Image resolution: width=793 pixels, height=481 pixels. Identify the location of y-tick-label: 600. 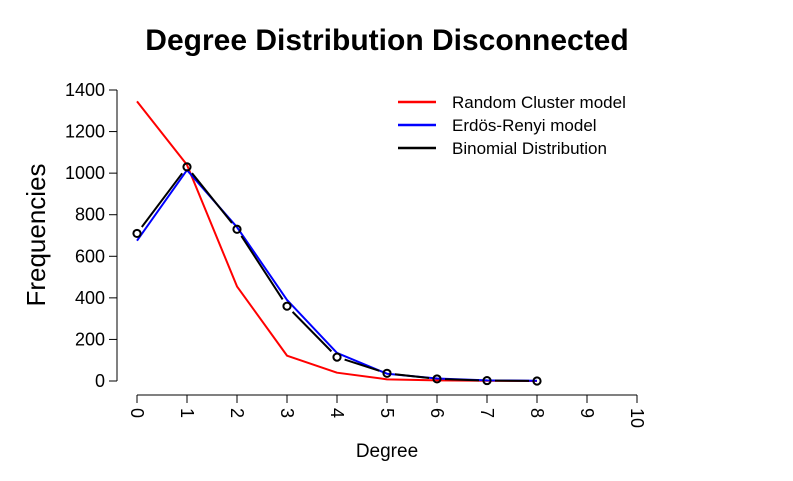
(90, 256).